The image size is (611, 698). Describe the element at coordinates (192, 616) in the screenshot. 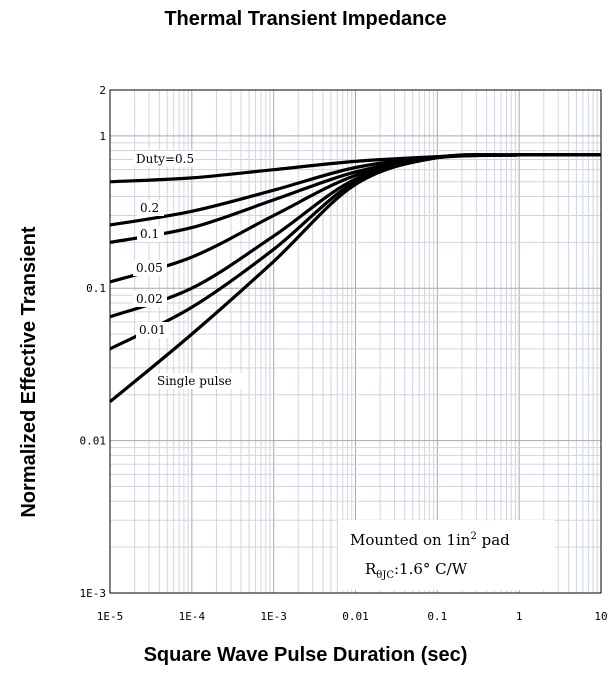

I see `x-tick-label: 1E-4` at that location.